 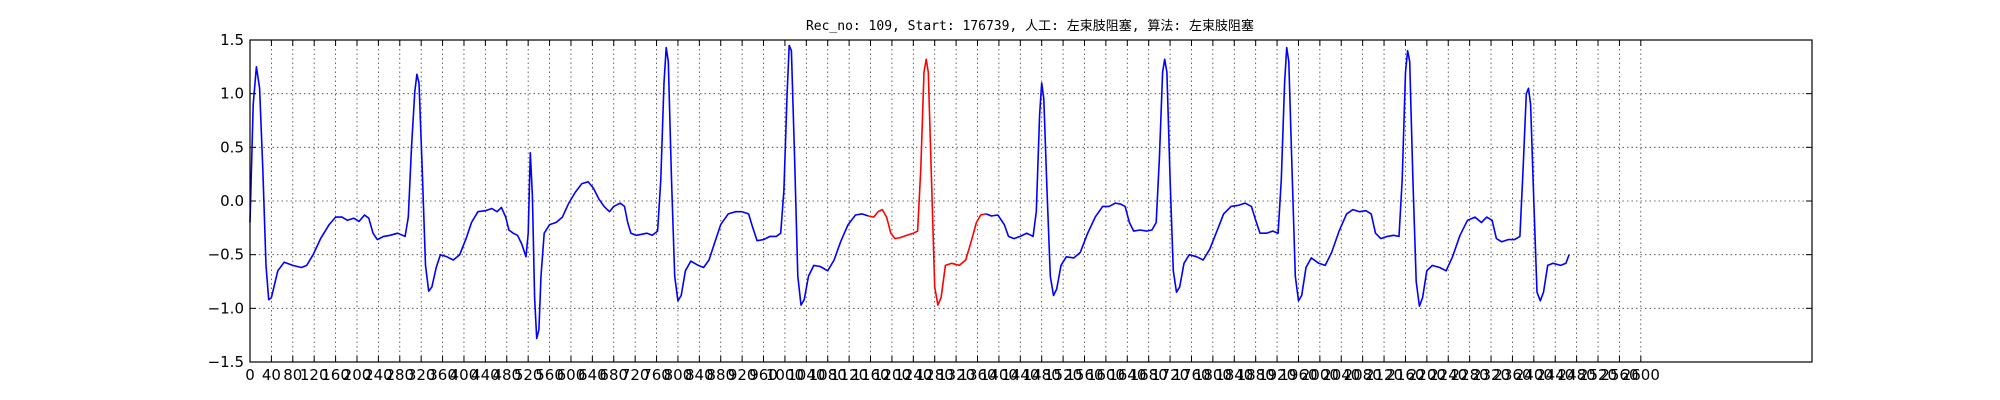 I want to click on x-tick-label: 2360, so click(x=1512, y=375).